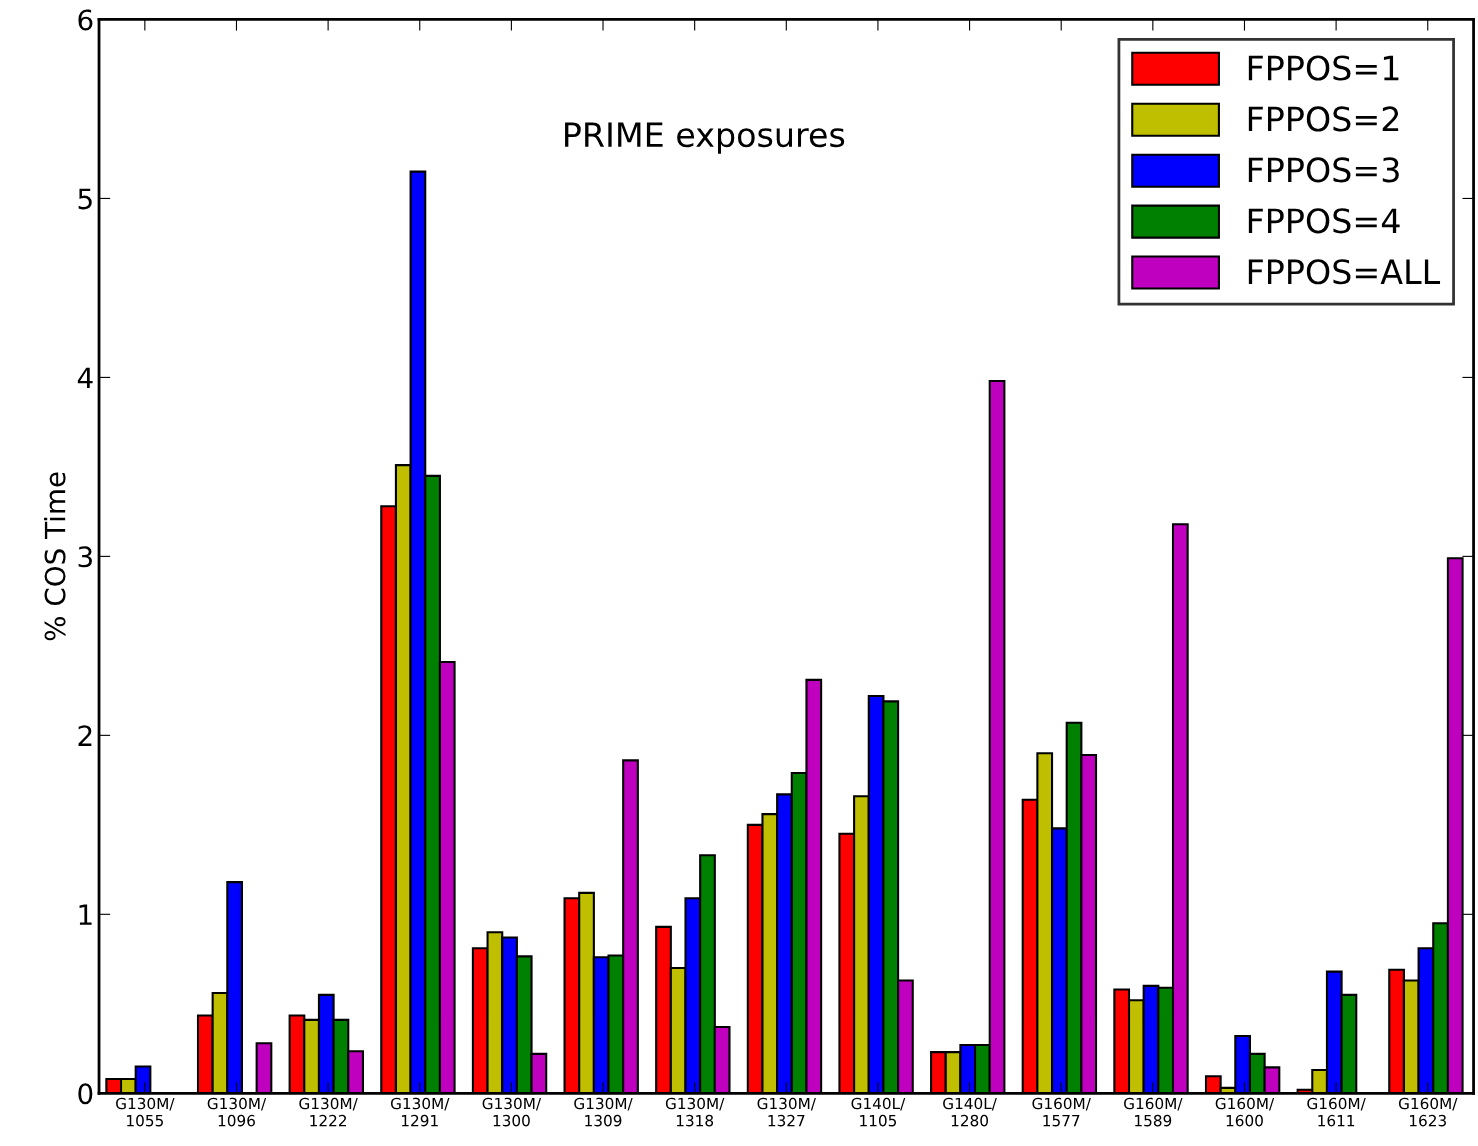 Image resolution: width=1478 pixels, height=1146 pixels. Describe the element at coordinates (1336, 1112) in the screenshot. I see `x-tick-label: G160M/ 1611` at that location.